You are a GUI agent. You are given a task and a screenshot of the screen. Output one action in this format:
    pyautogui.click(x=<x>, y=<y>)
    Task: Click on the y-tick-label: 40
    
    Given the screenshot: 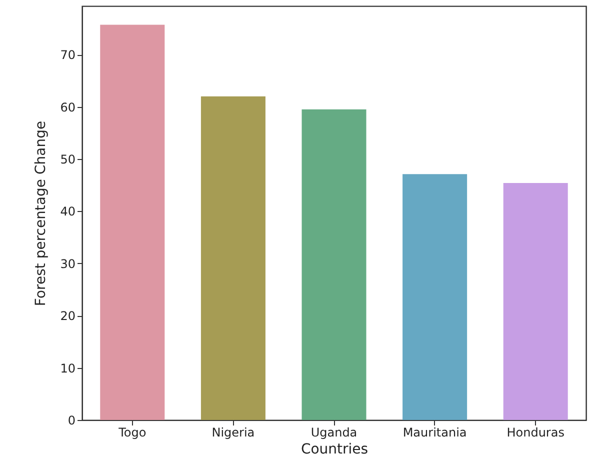 What is the action you would take?
    pyautogui.click(x=68, y=211)
    